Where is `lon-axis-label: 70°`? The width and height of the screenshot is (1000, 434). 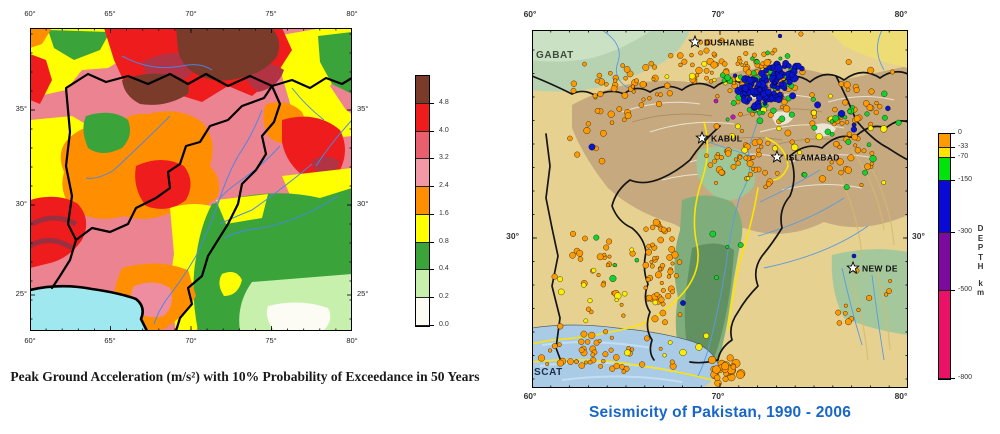 lon-axis-label: 70° is located at coordinates (718, 396).